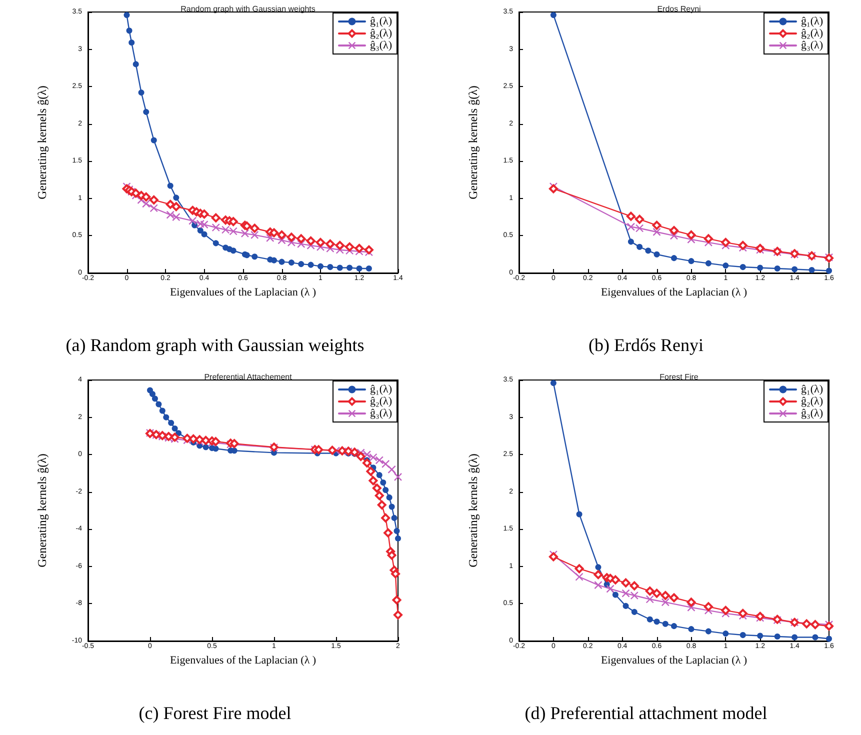 This screenshot has width=861, height=735. I want to click on chart-title: Preferential Attachement, so click(248, 377).